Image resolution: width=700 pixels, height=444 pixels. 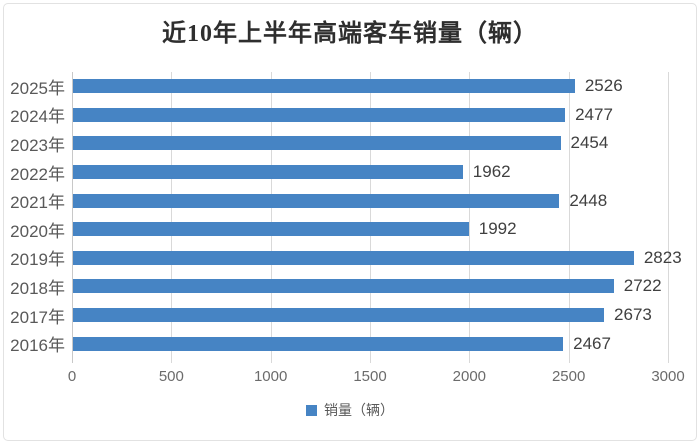 I want to click on bar-row: 2022年 1962, so click(x=339, y=172).